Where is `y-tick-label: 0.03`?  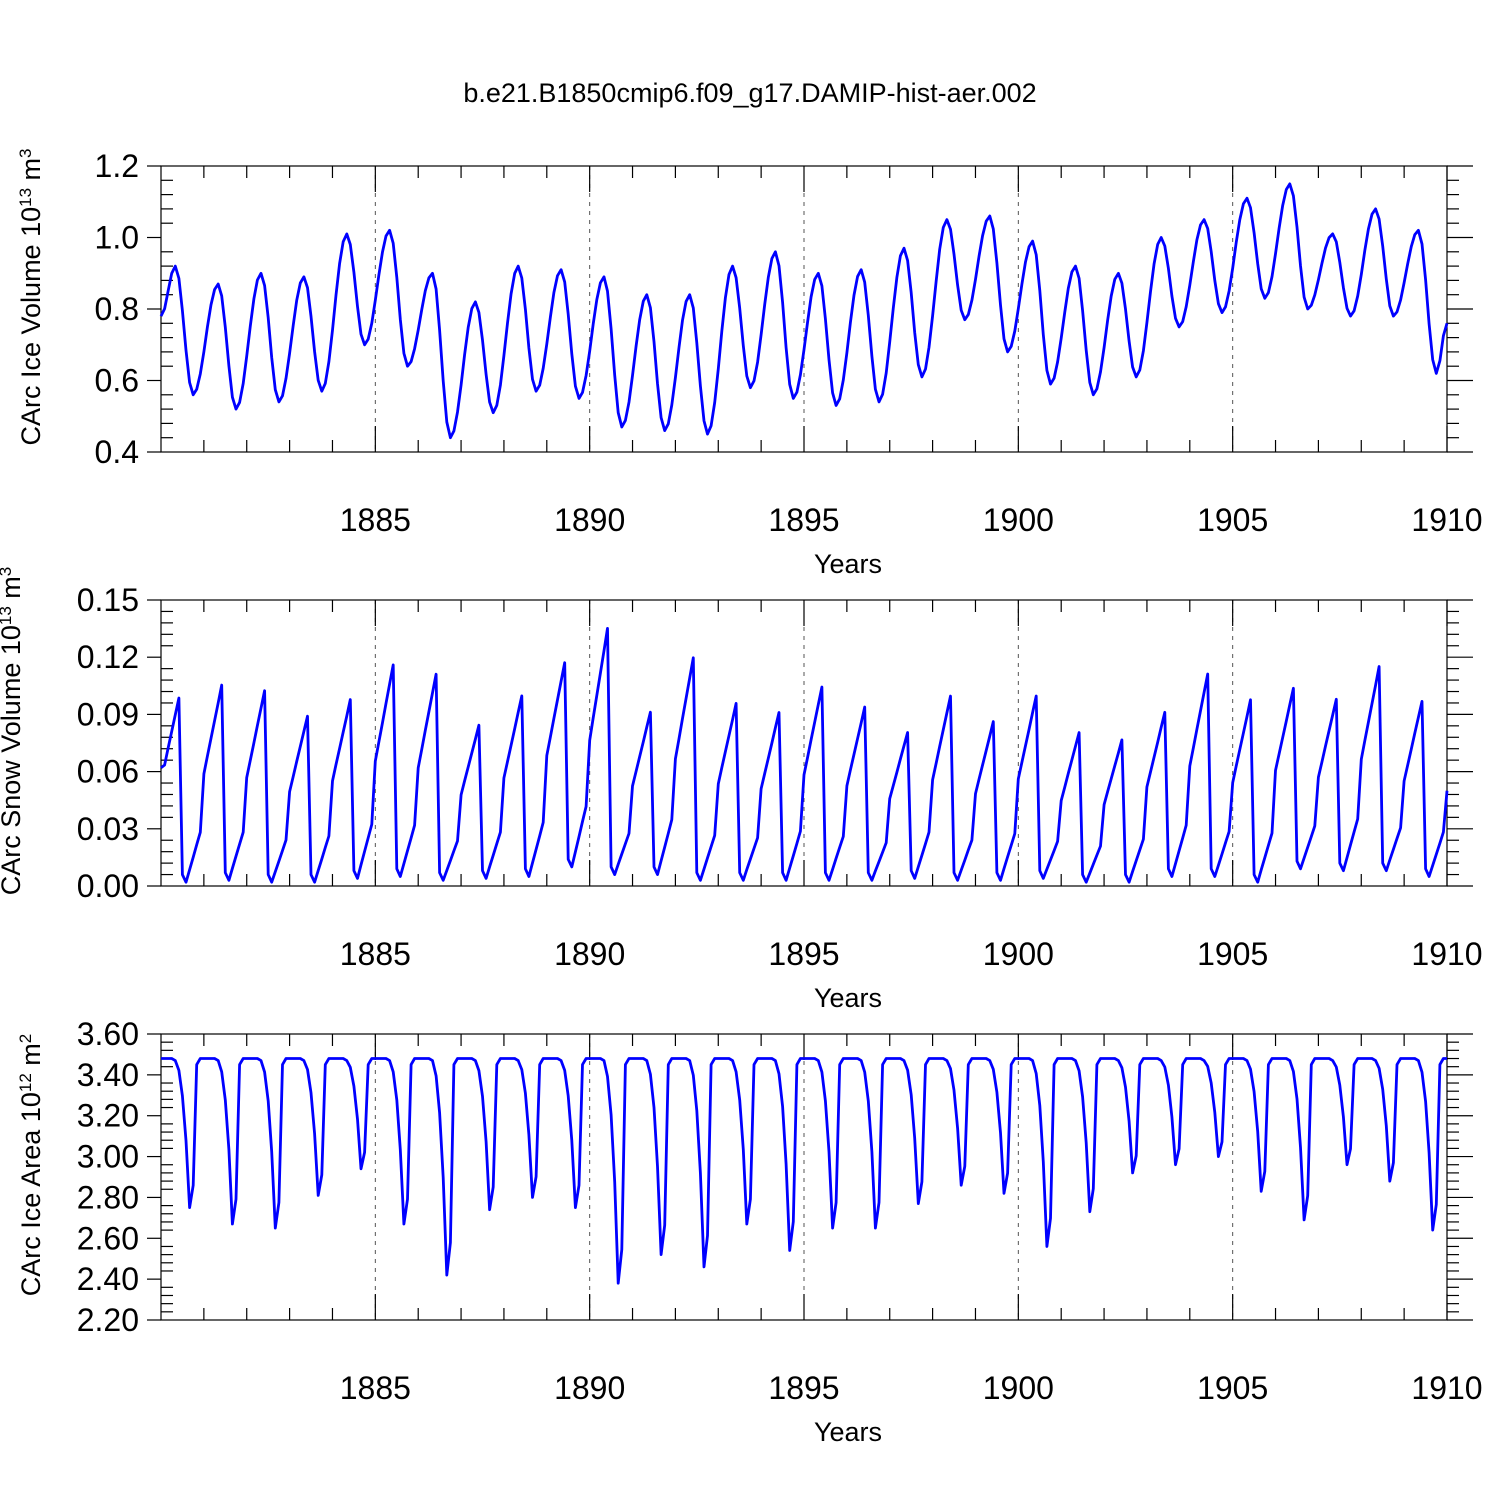
y-tick-label: 0.03 is located at coordinates (108, 829).